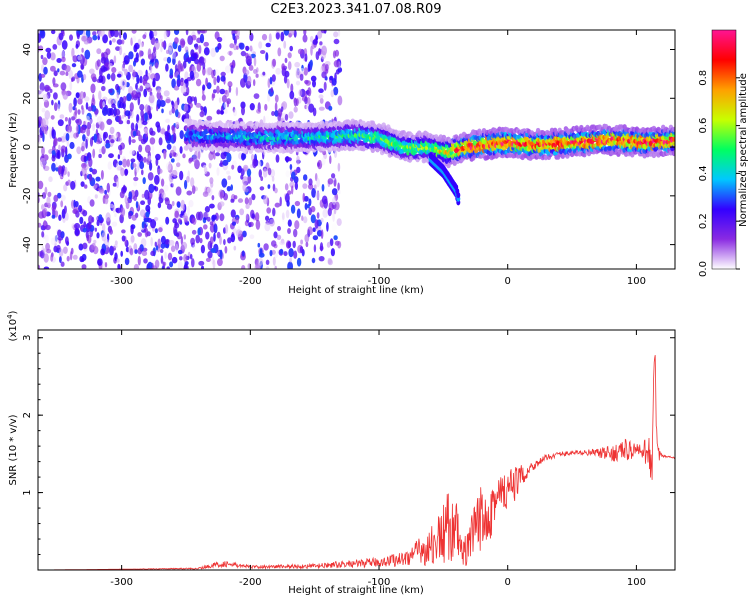 The height and width of the screenshot is (600, 750). What do you see at coordinates (27, 244) in the screenshot?
I see `y-tick-label: -40` at bounding box center [27, 244].